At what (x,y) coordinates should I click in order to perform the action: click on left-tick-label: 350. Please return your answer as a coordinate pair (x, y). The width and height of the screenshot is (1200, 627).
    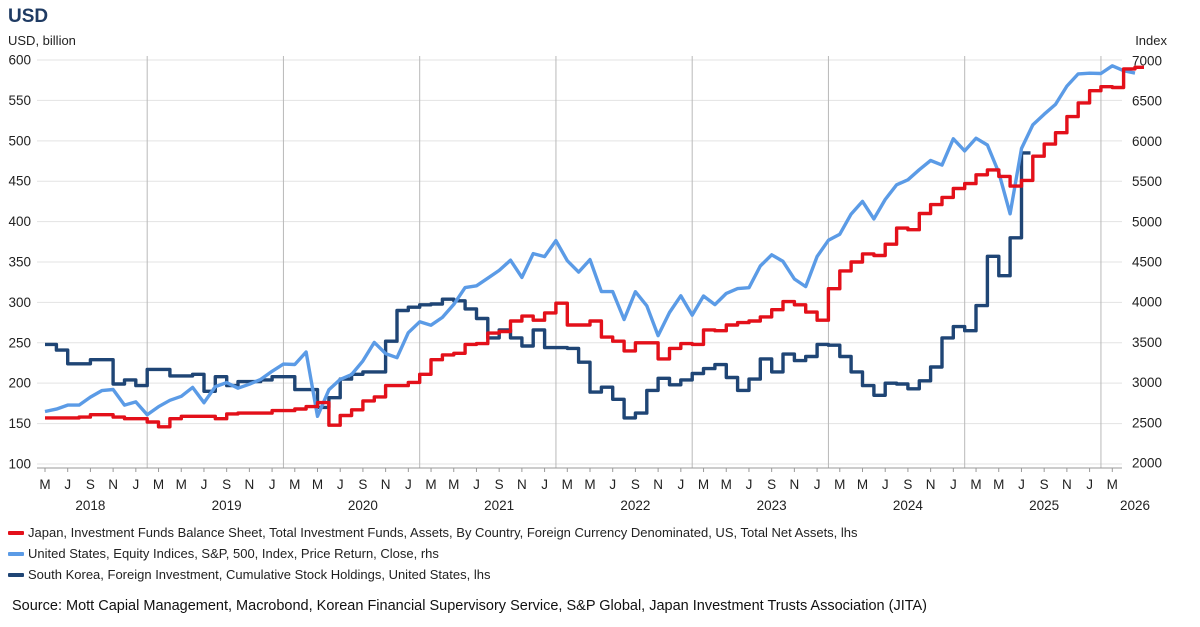
    Looking at the image, I should click on (19, 262).